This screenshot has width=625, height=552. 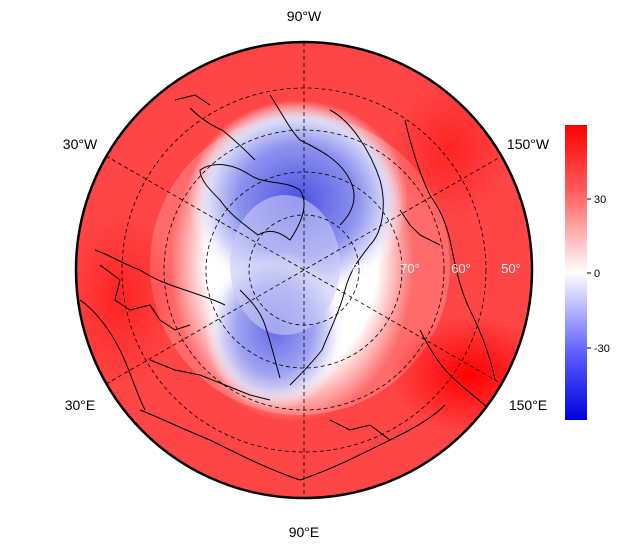 What do you see at coordinates (80, 405) in the screenshot?
I see `lon-label-lower-left: 30°E` at bounding box center [80, 405].